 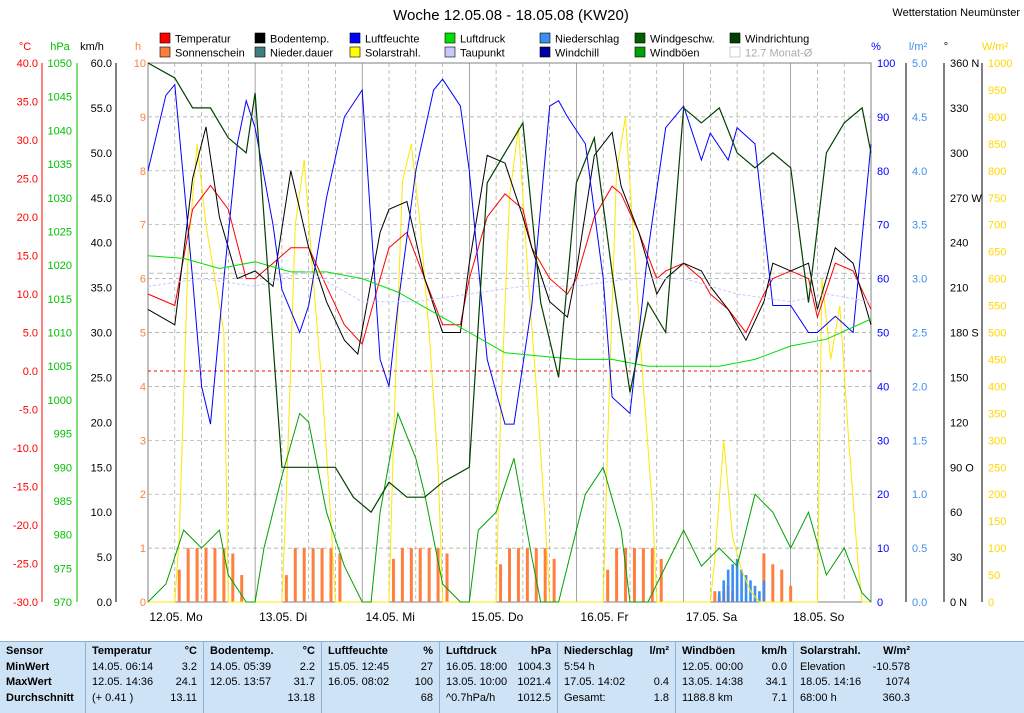 What do you see at coordinates (962, 468) in the screenshot?
I see `direction-tick-label: 90 O` at bounding box center [962, 468].